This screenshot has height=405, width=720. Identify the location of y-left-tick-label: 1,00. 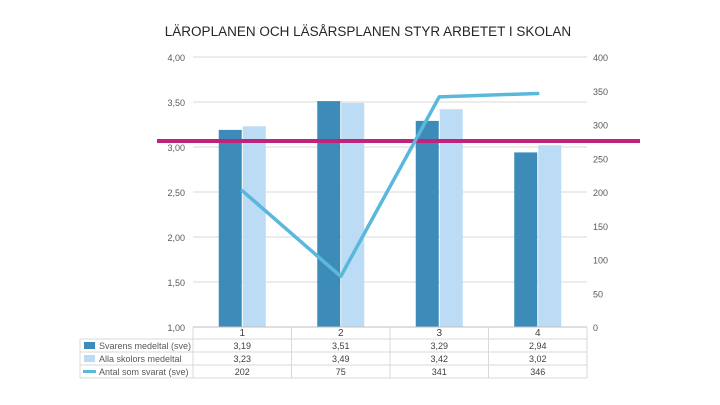
(176, 328).